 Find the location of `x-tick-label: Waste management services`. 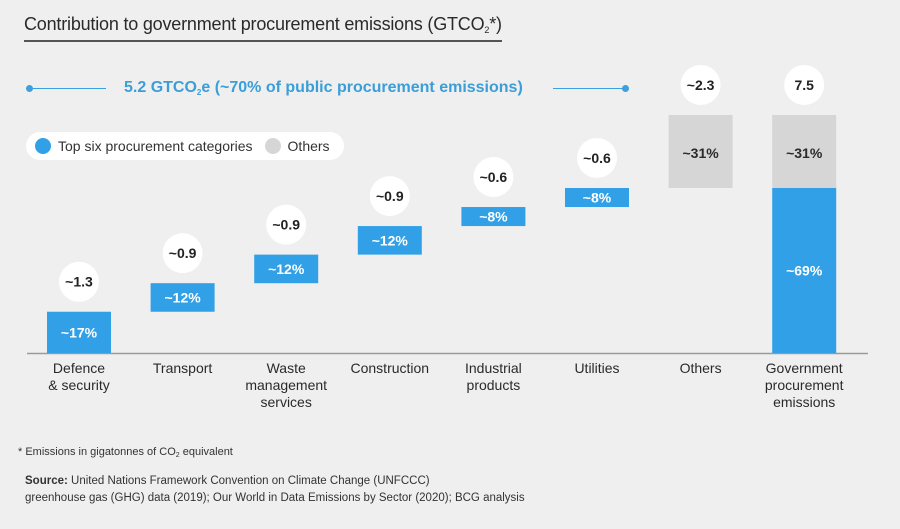

x-tick-label: Waste management services is located at coordinates (286, 385).